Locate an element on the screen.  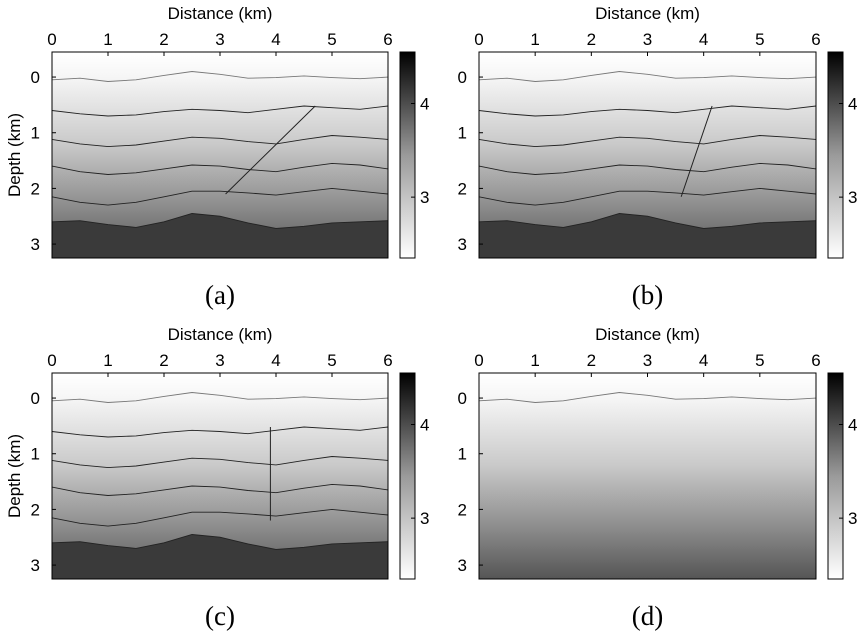
panel-caption: (a) is located at coordinates (220, 295).